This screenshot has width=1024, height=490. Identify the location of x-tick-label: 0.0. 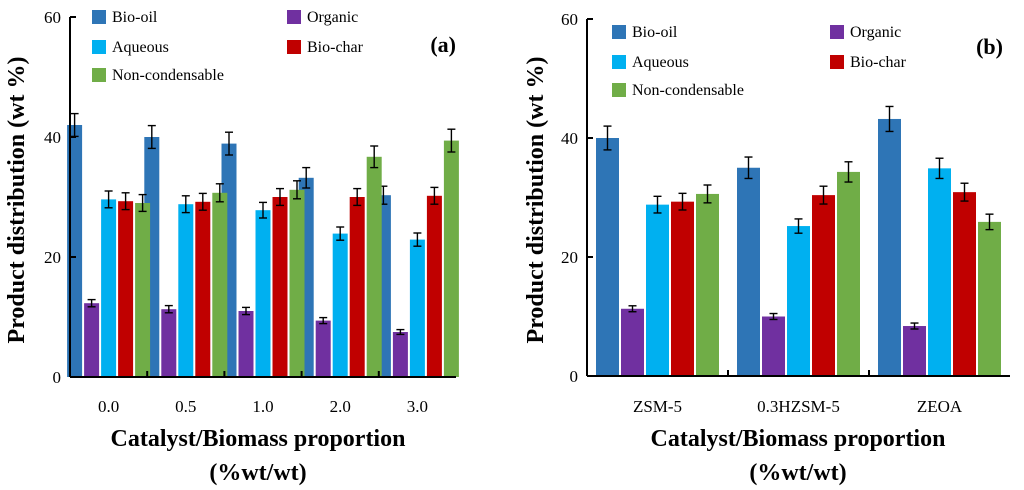
(108, 406).